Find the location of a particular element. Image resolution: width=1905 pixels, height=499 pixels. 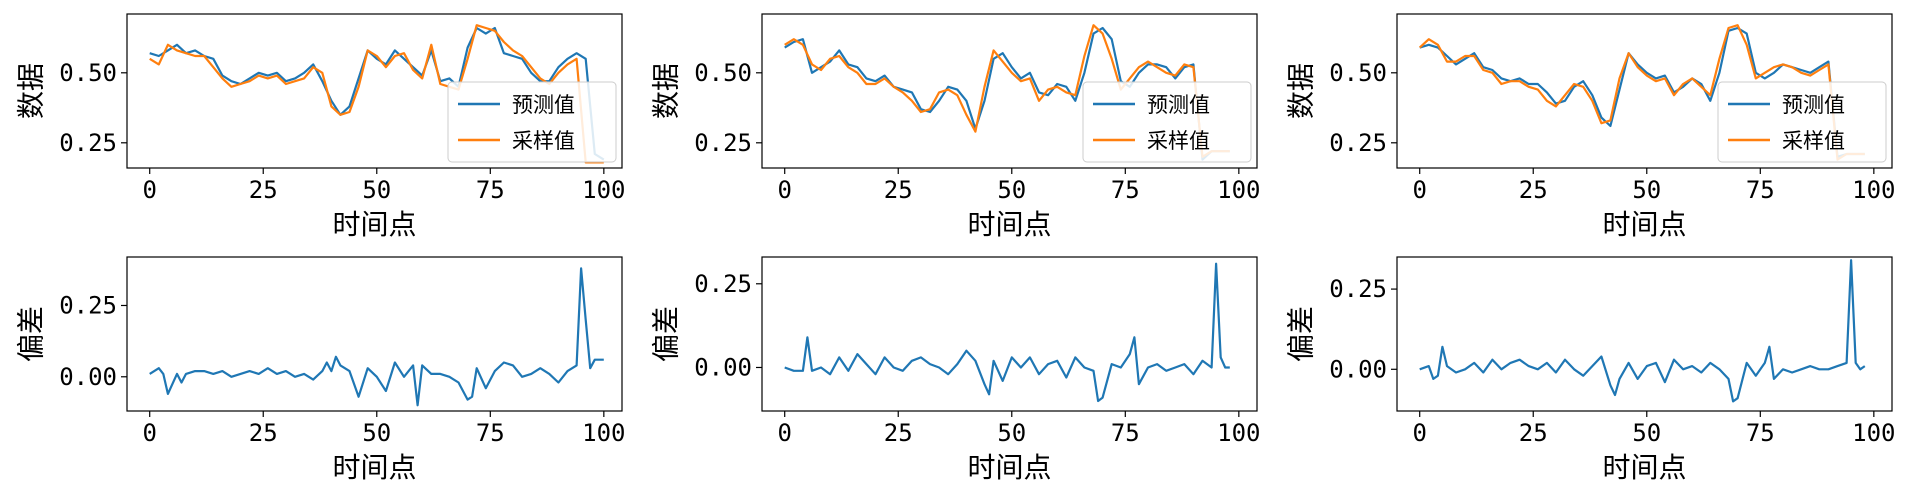

chart-panel-top-3: 0 25 50 75 100 0.25 0.50 时间点 数据预测值采样值 is located at coordinates (1590, 127).